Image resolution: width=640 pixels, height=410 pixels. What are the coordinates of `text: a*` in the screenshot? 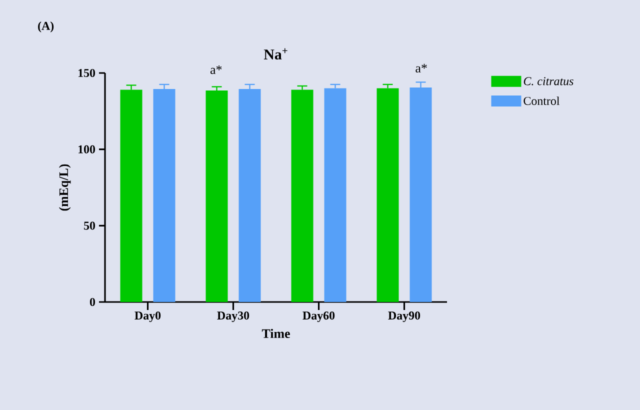 It's located at (421, 68).